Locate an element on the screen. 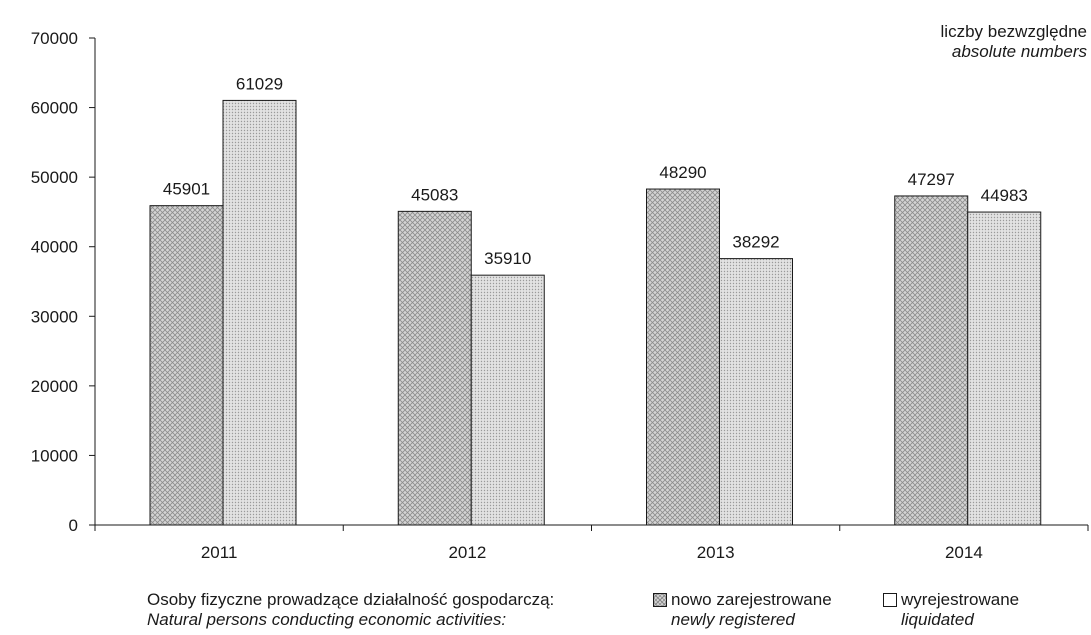 The image size is (1091, 635). unit-label-en: absolute numbers is located at coordinates (1019, 51).